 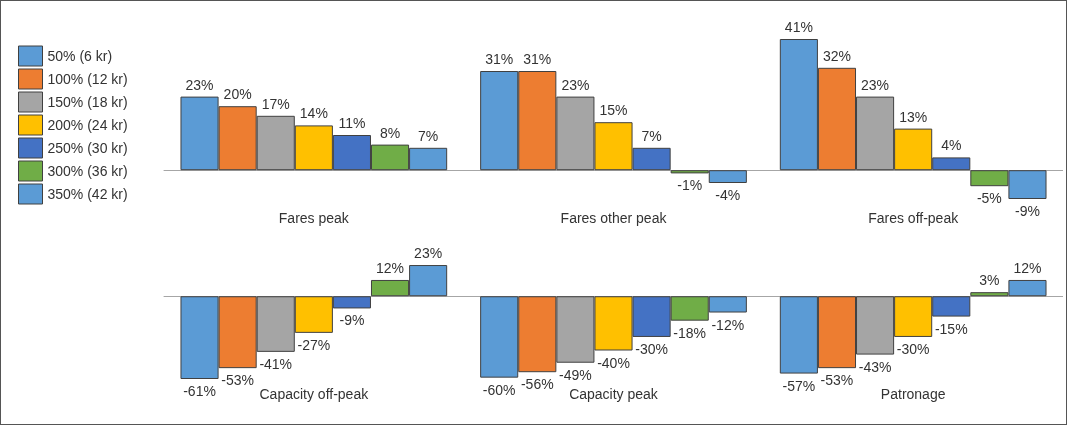 I want to click on data-label: 4%, so click(x=951, y=145).